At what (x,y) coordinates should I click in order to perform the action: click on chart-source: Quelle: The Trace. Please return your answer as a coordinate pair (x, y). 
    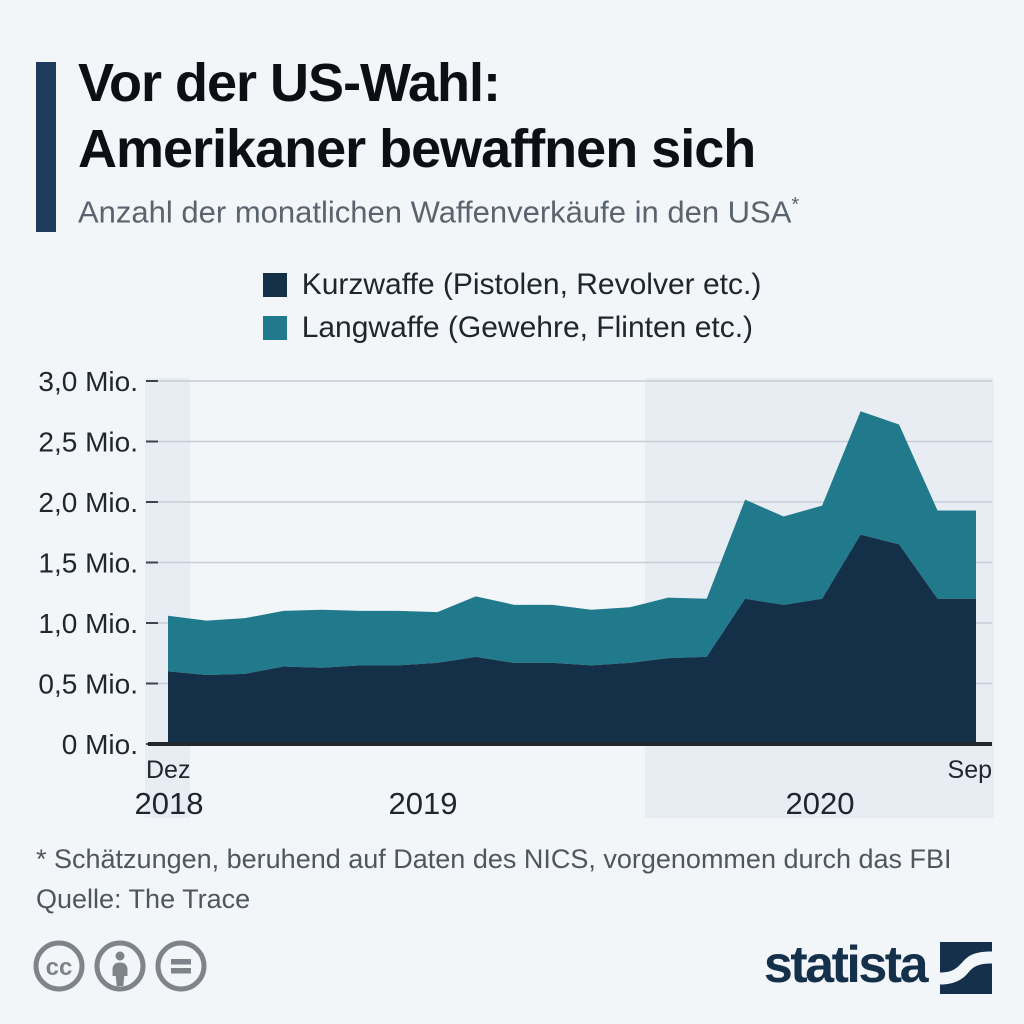
    Looking at the image, I should click on (143, 899).